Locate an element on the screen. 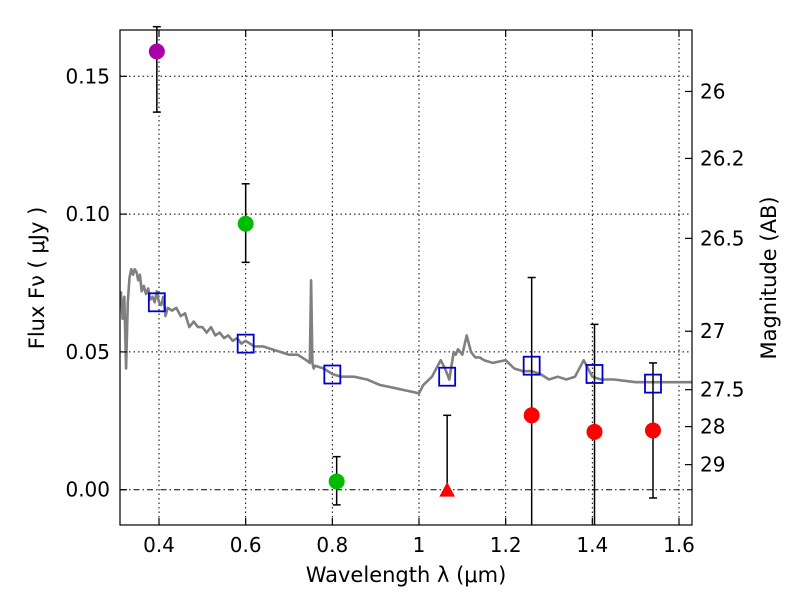 The image size is (800, 600). y-tick-label: 0.15 is located at coordinates (87, 76).